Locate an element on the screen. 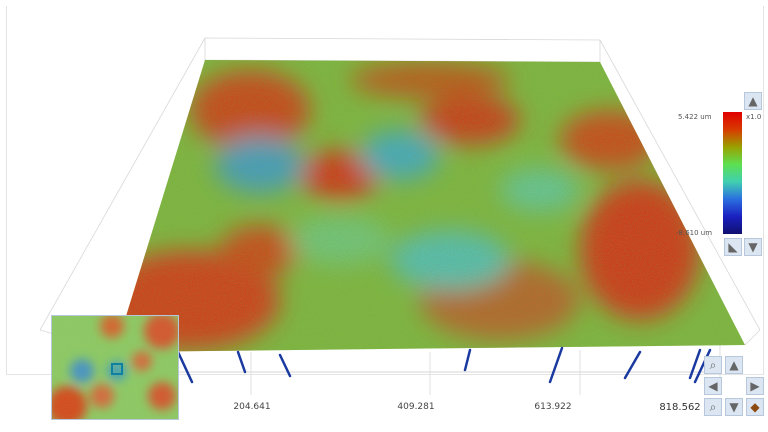 The width and height of the screenshot is (768, 432). colorbar-reset-button: ◣ is located at coordinates (733, 247).